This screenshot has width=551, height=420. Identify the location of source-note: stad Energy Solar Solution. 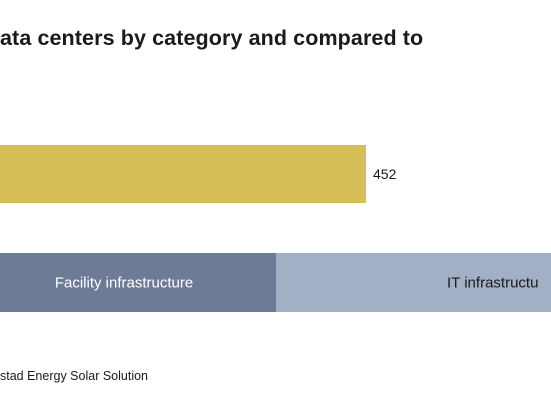
(74, 376).